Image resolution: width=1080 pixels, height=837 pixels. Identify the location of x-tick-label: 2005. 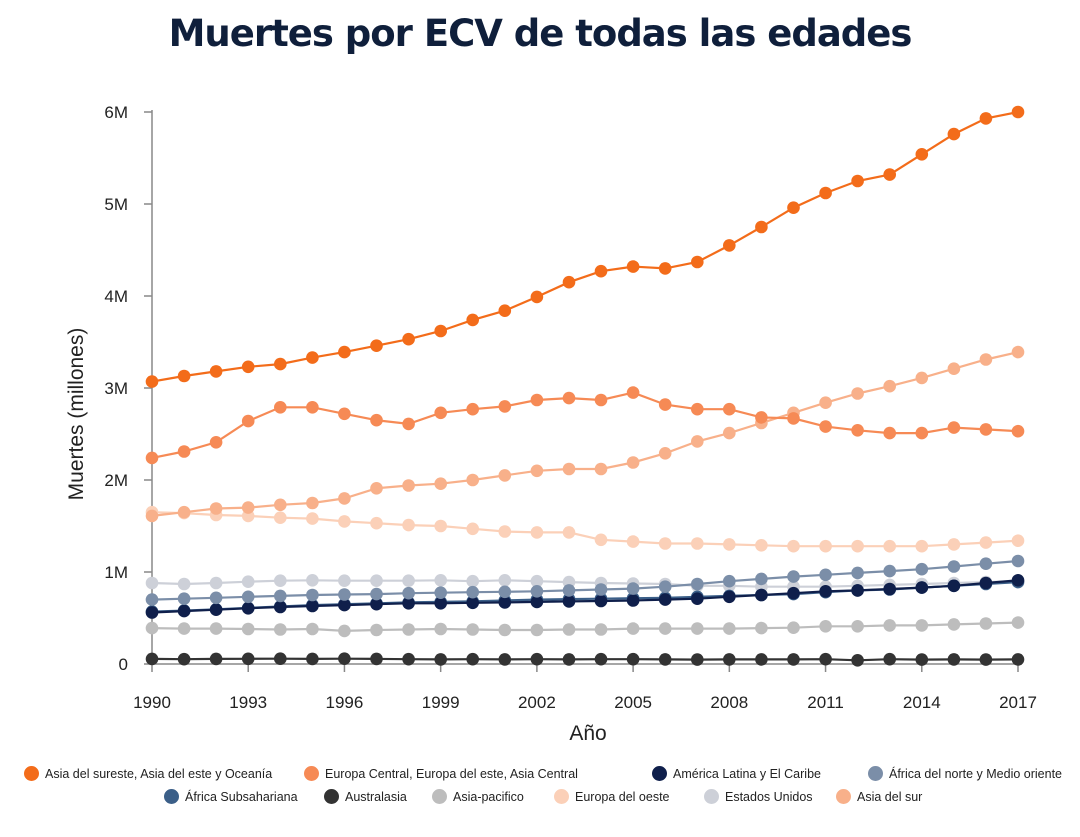
(633, 702).